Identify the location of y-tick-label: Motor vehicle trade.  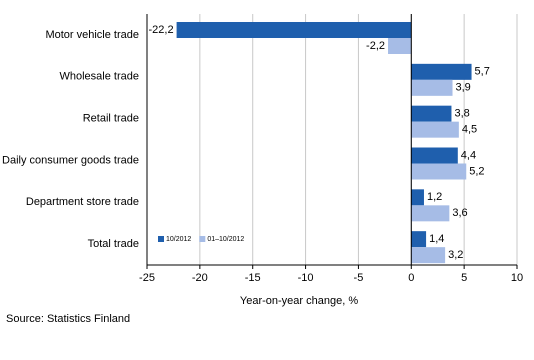
(92, 35).